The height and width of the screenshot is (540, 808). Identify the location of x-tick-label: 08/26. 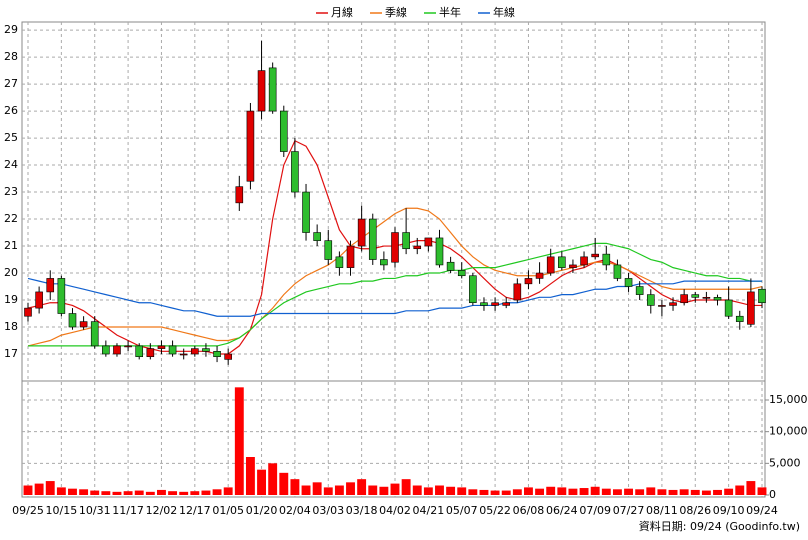
(695, 510).